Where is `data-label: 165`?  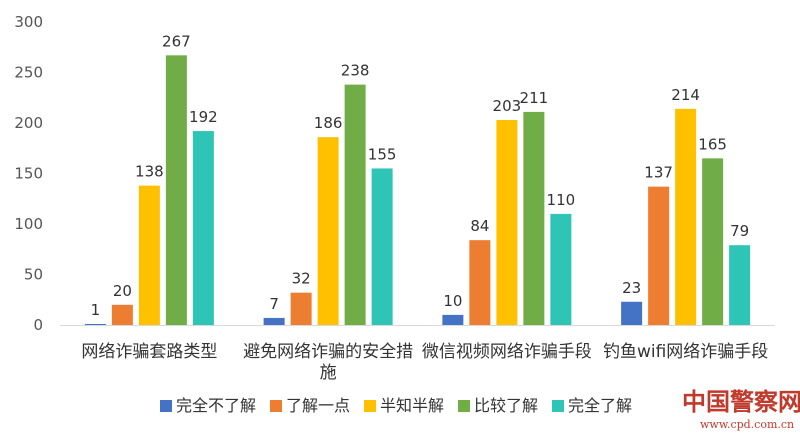 data-label: 165 is located at coordinates (712, 144).